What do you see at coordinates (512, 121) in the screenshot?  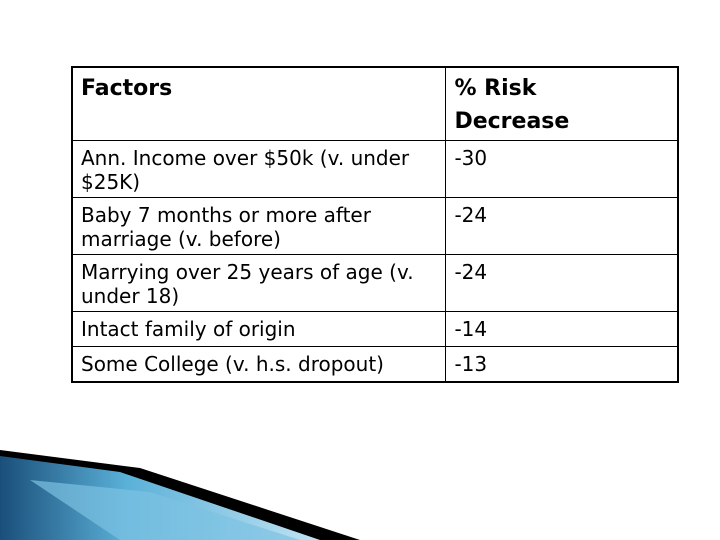 I see `header-risk-line2: Decrease` at bounding box center [512, 121].